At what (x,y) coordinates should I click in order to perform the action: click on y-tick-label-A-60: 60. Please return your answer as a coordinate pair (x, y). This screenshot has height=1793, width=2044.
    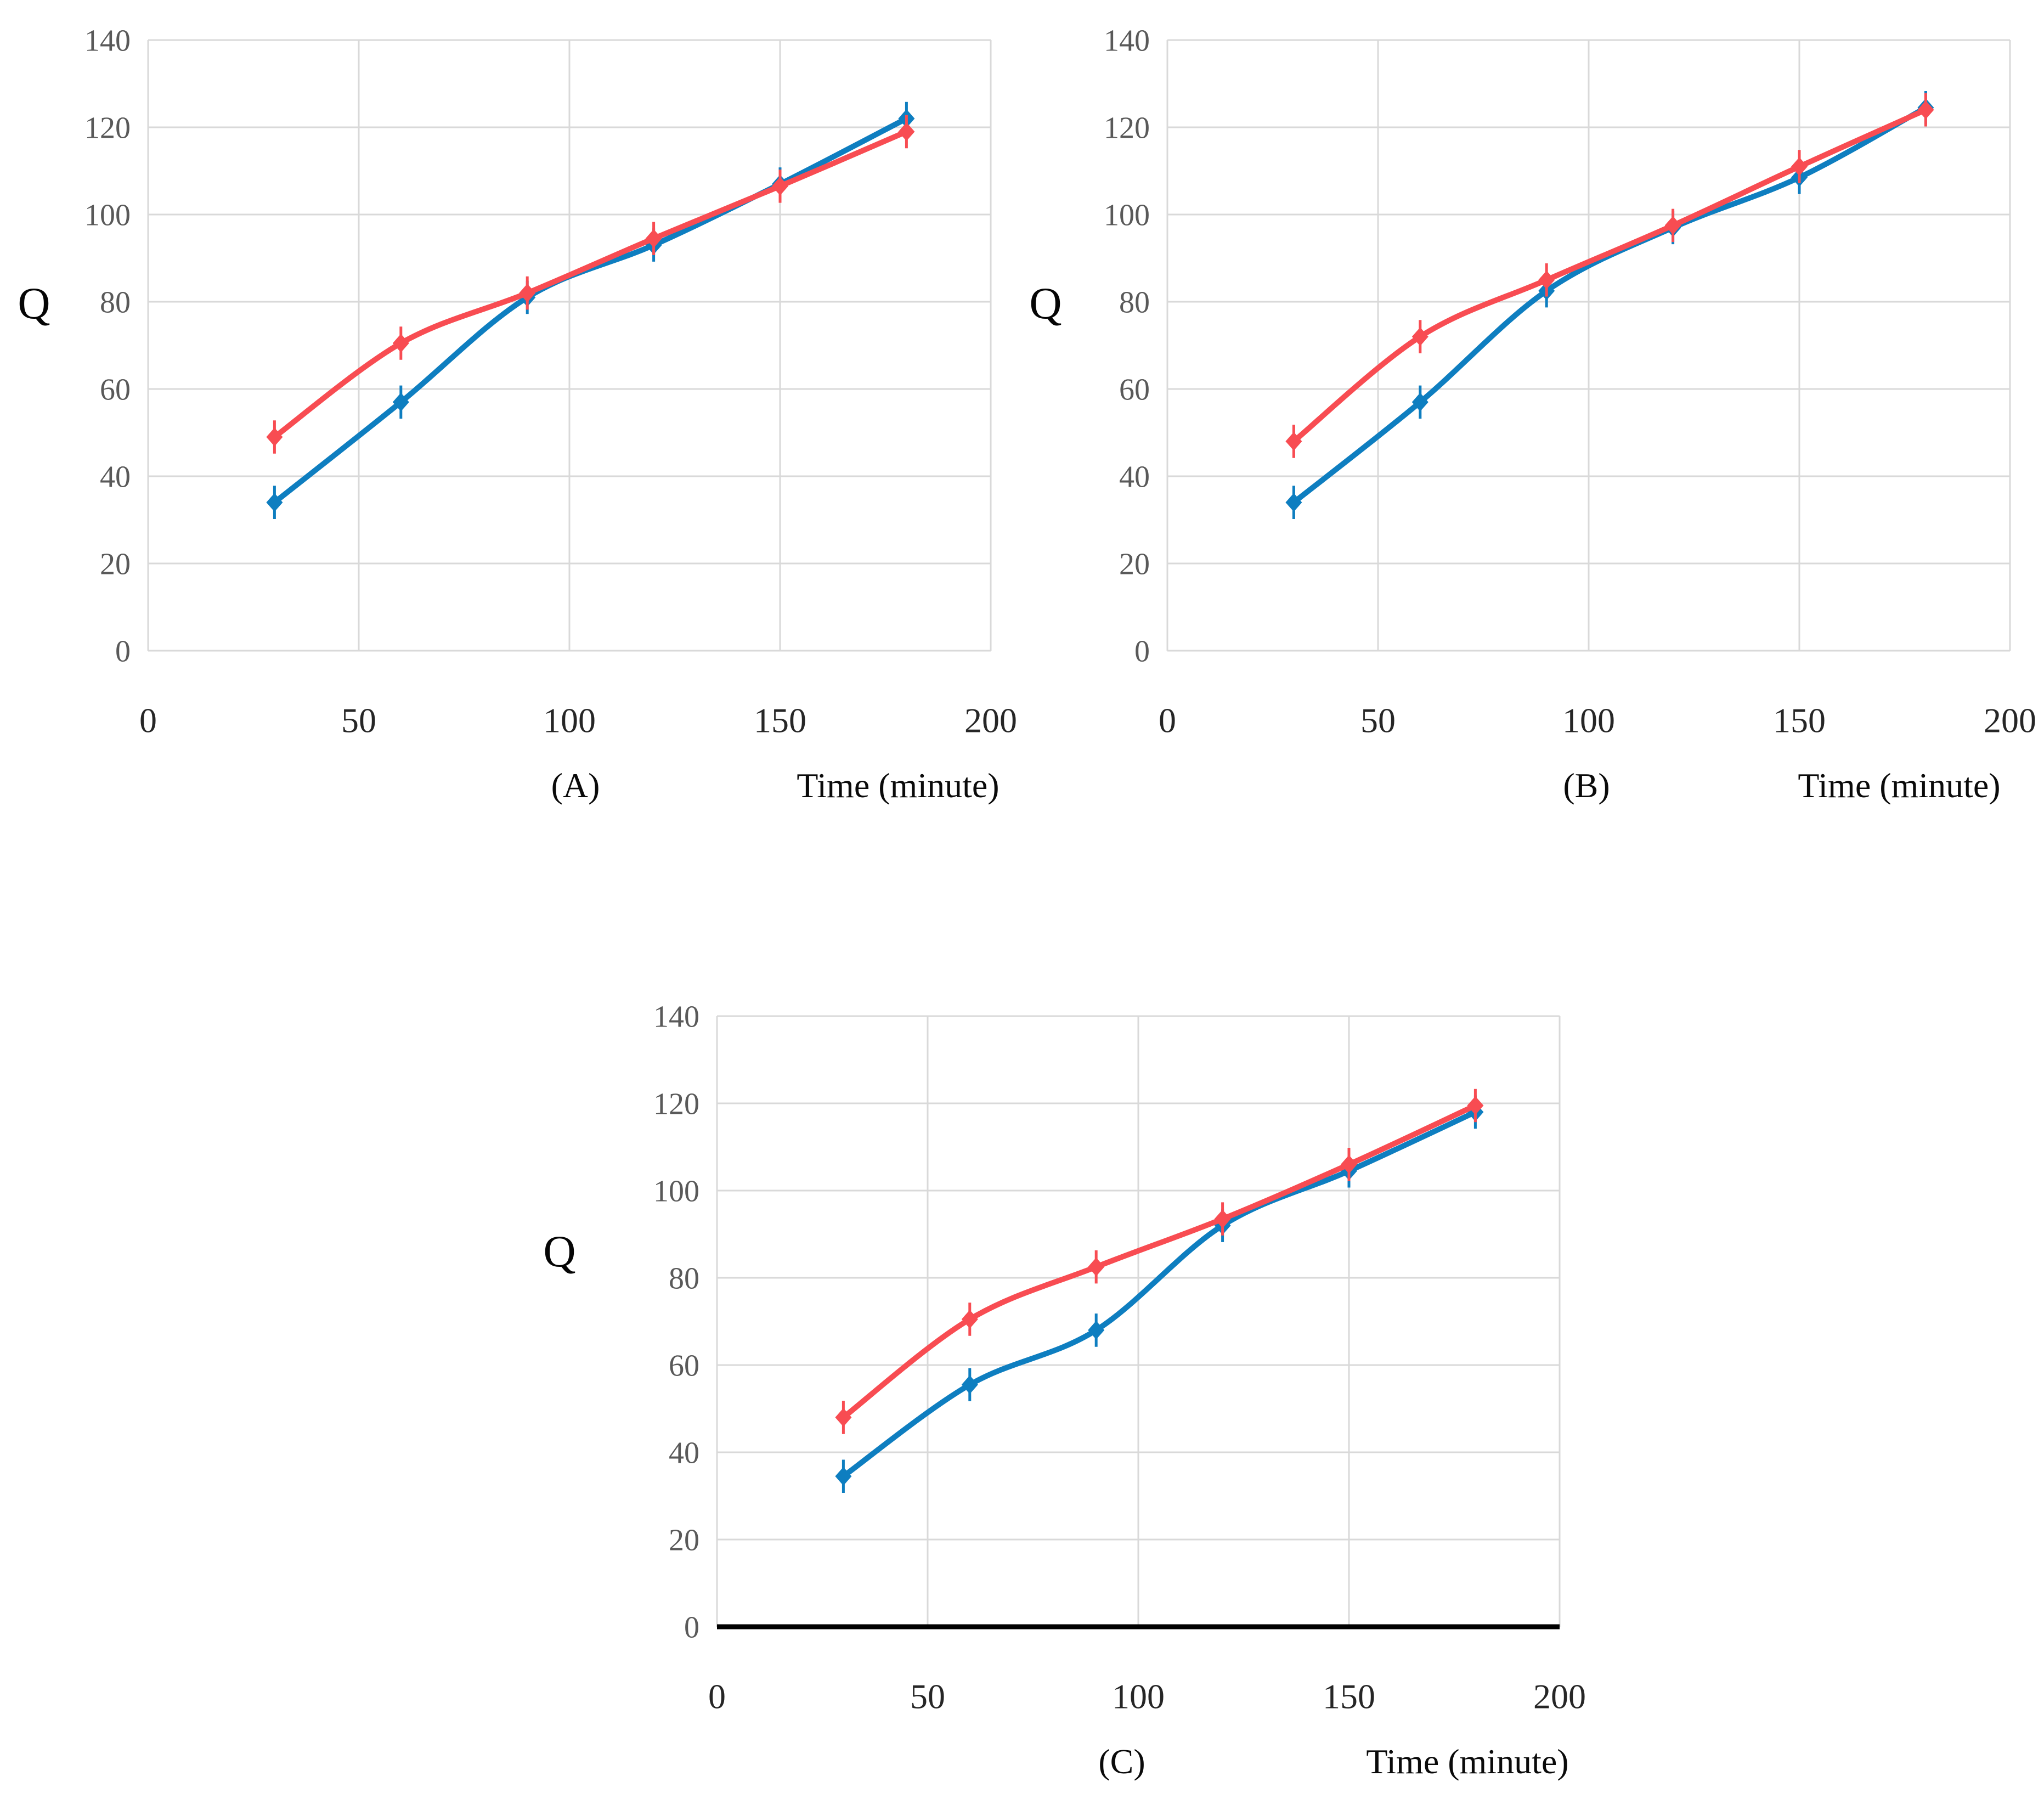
    Looking at the image, I should click on (115, 390).